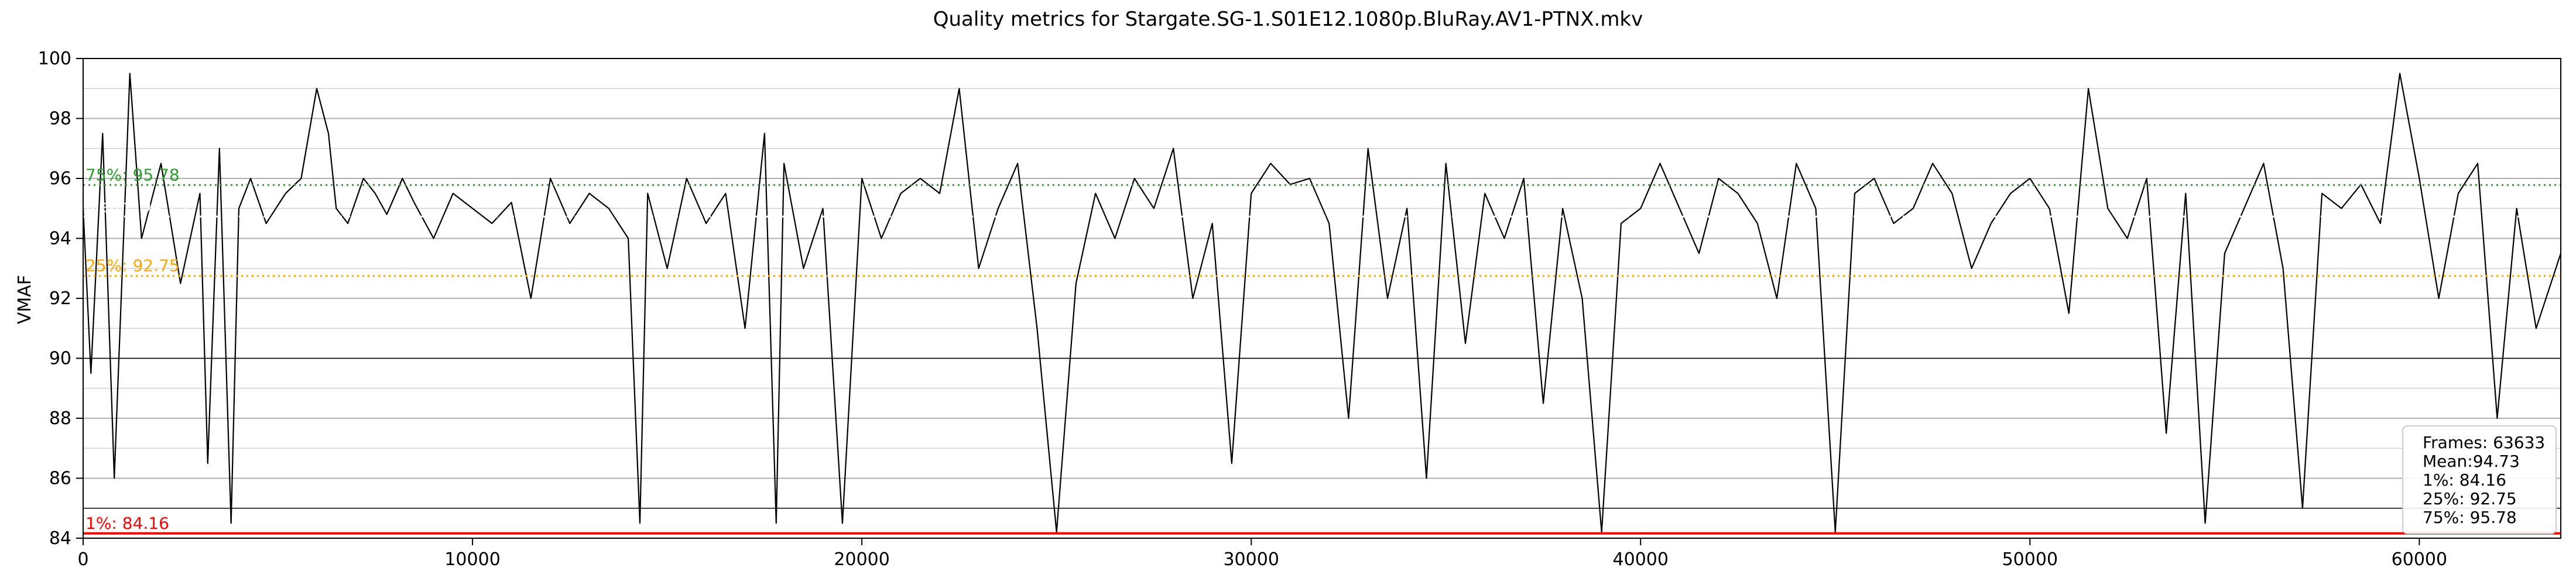  What do you see at coordinates (472, 559) in the screenshot?
I see `x-tick-label: 10000` at bounding box center [472, 559].